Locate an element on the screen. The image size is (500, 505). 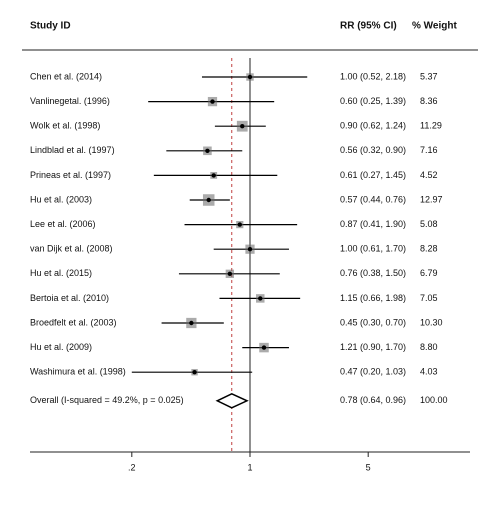
effect-label: 0.76 (0.38, 1.50) is located at coordinates (373, 273).